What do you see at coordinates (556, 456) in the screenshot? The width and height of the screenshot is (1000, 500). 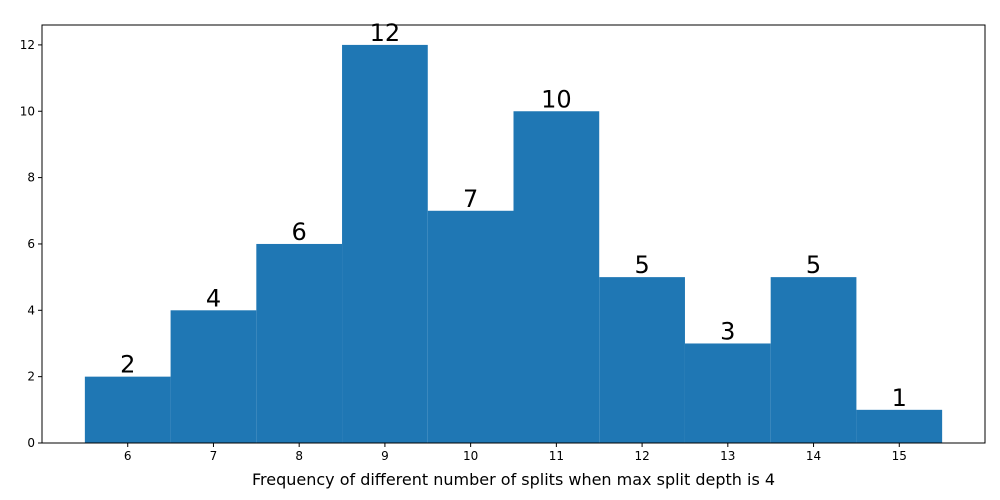 I see `x-tick-label: 11` at bounding box center [556, 456].